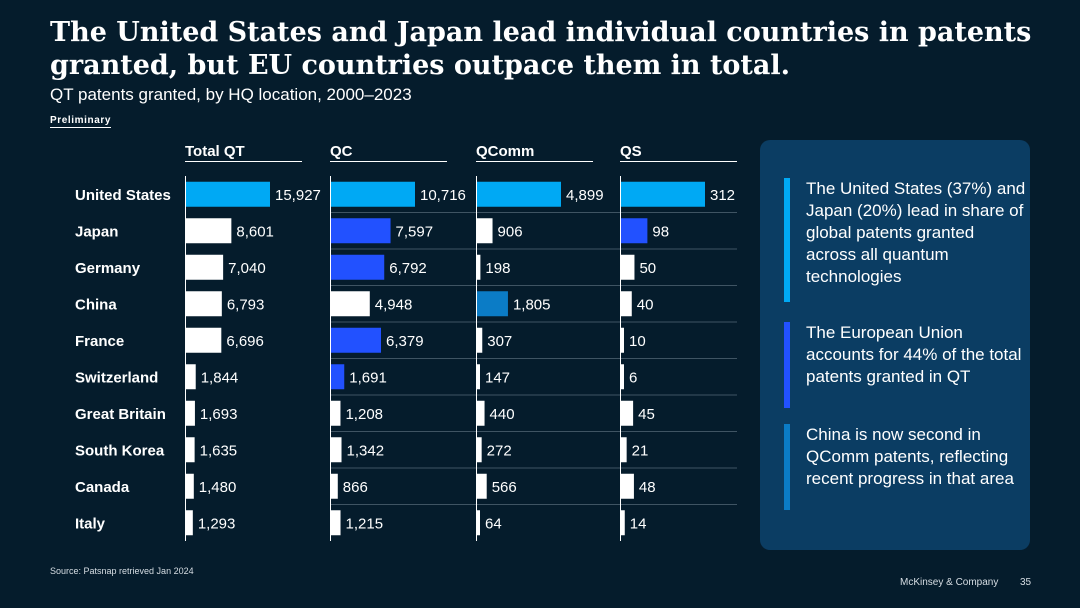  What do you see at coordinates (96, 231) in the screenshot?
I see `category-label: Japan` at bounding box center [96, 231].